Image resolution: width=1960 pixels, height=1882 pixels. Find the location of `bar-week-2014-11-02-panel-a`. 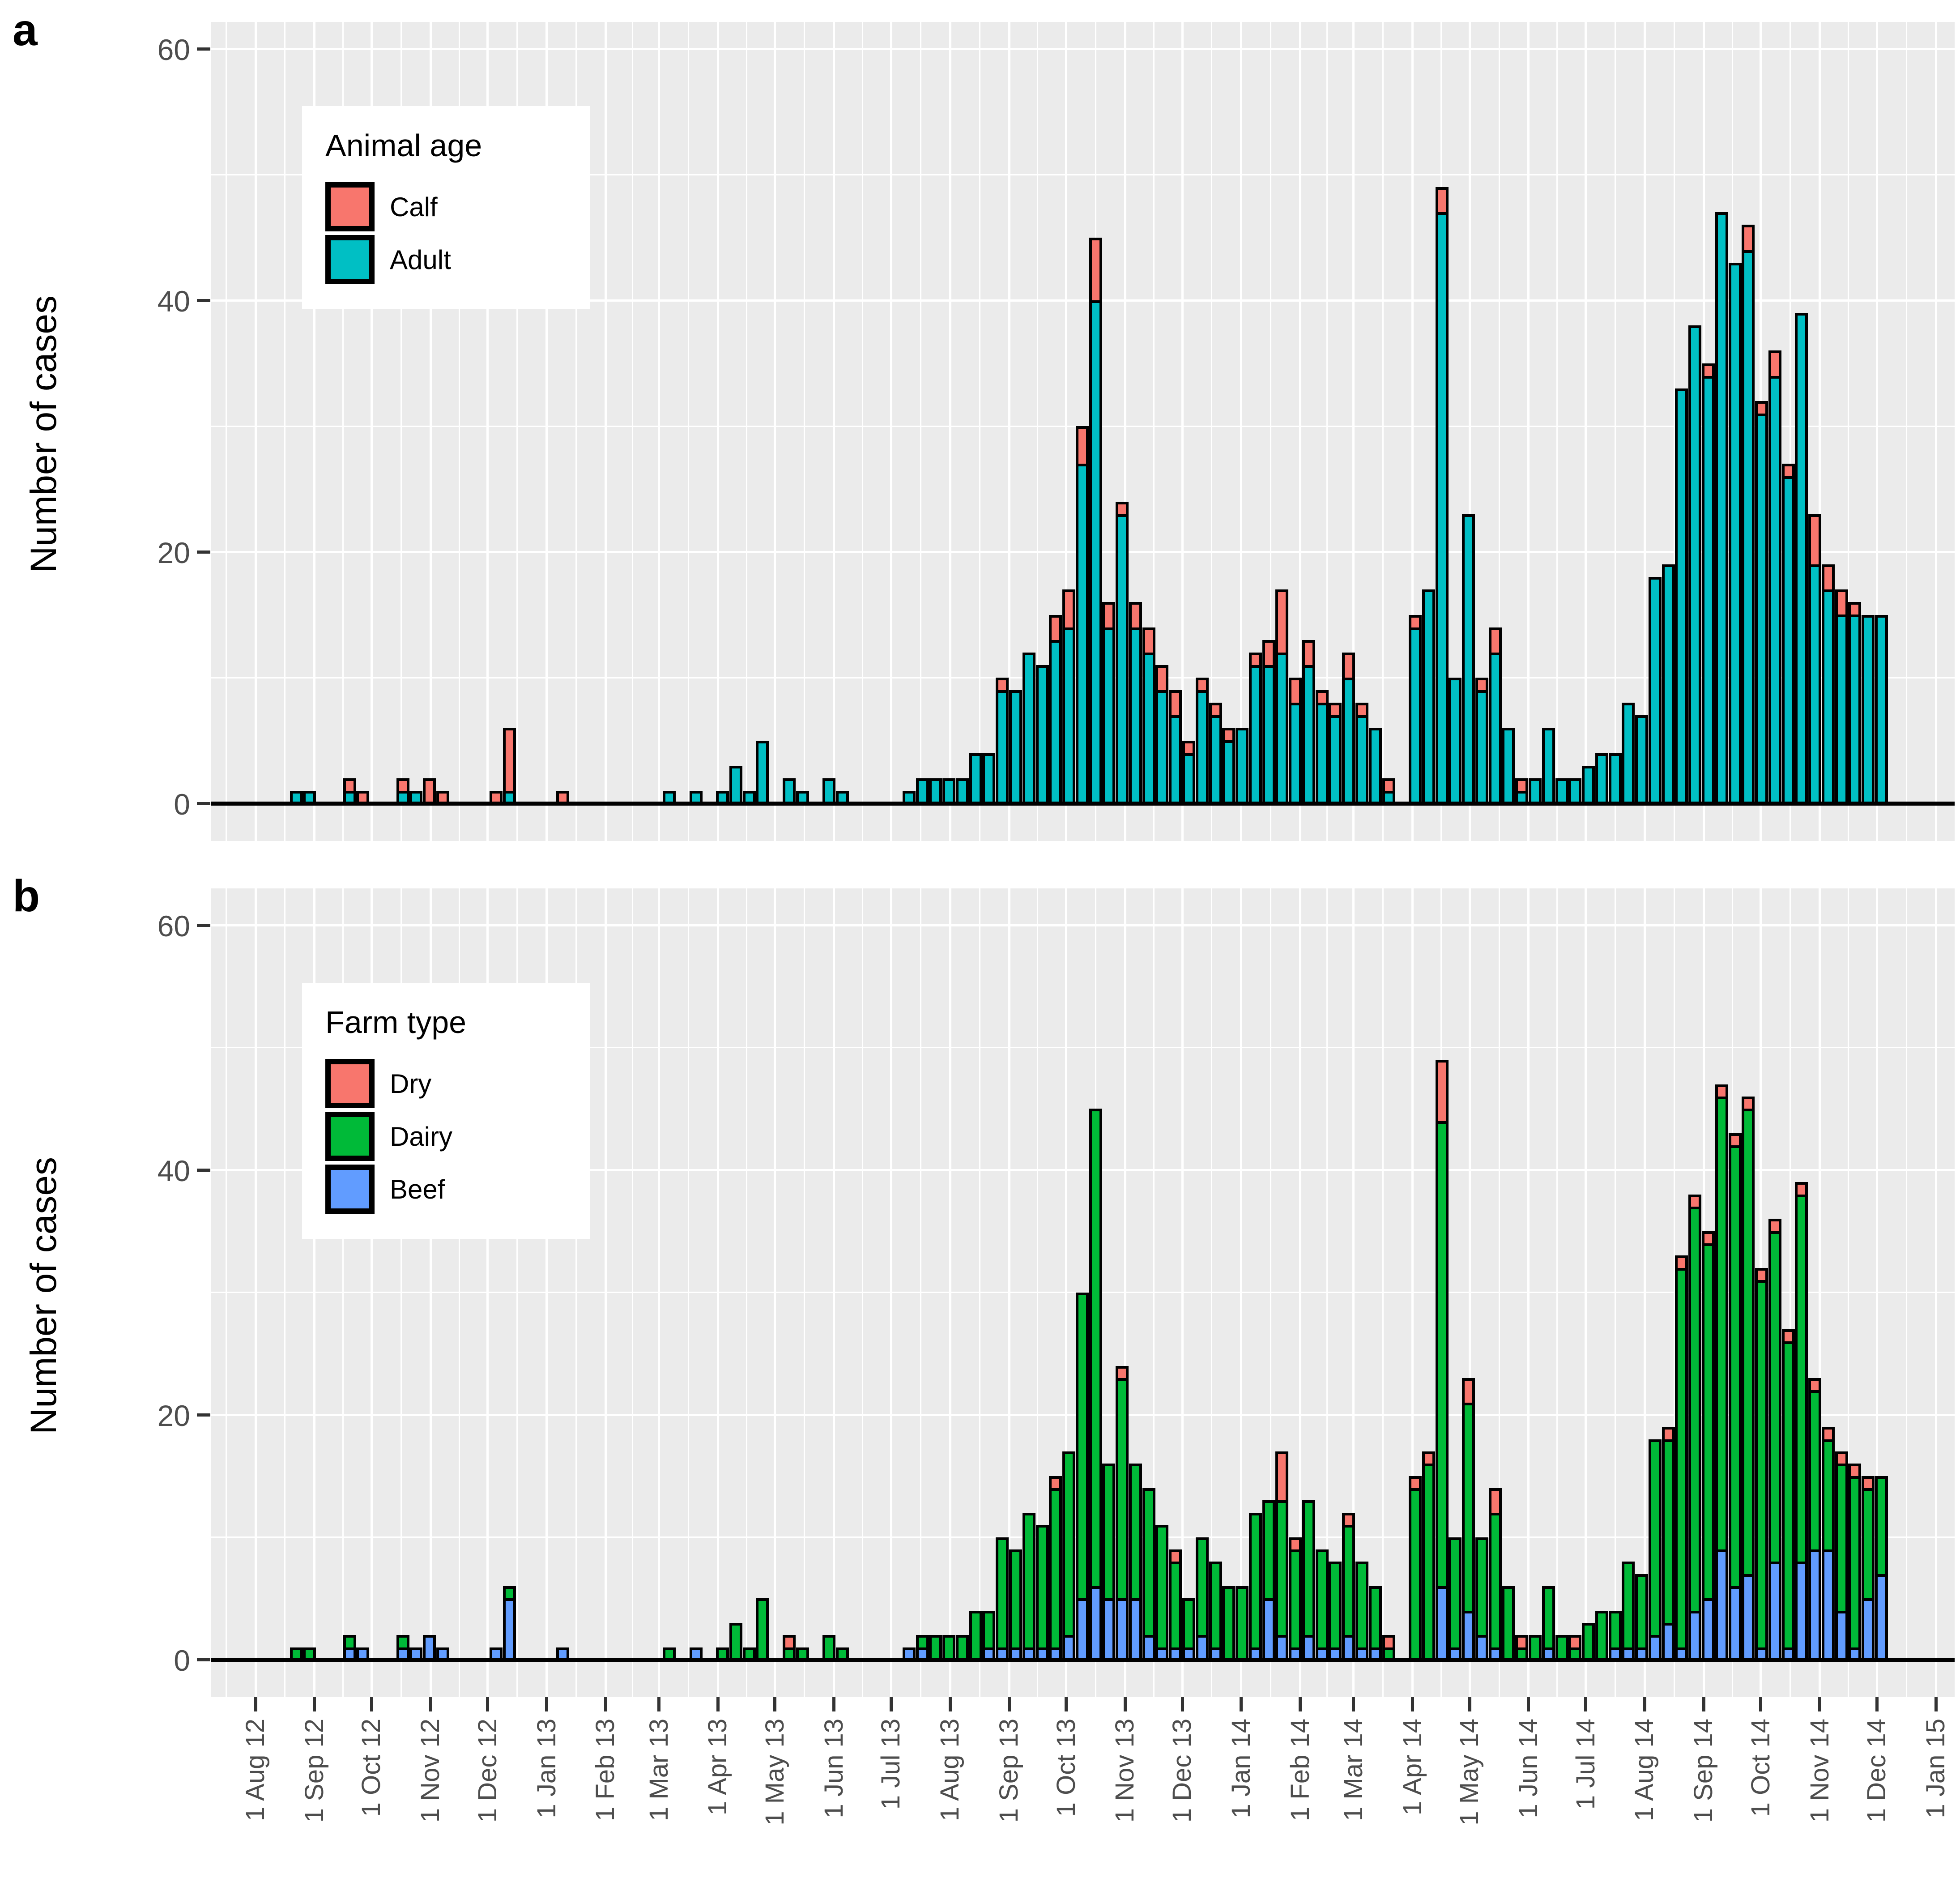

bar-week-2014-11-02-panel-a is located at coordinates (1828, 683).